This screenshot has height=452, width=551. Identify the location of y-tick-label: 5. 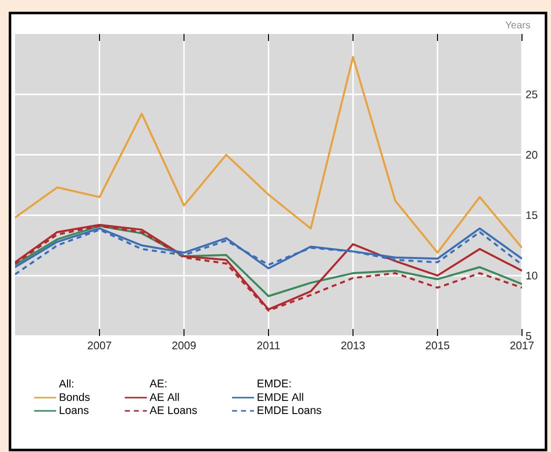
(529, 336).